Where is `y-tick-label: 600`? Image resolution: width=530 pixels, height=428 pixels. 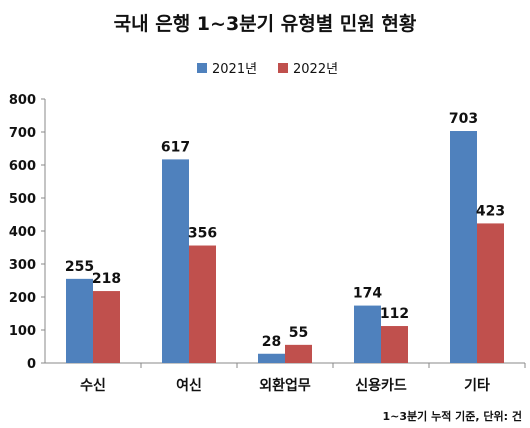 y-tick-label: 600 is located at coordinates (22, 166).